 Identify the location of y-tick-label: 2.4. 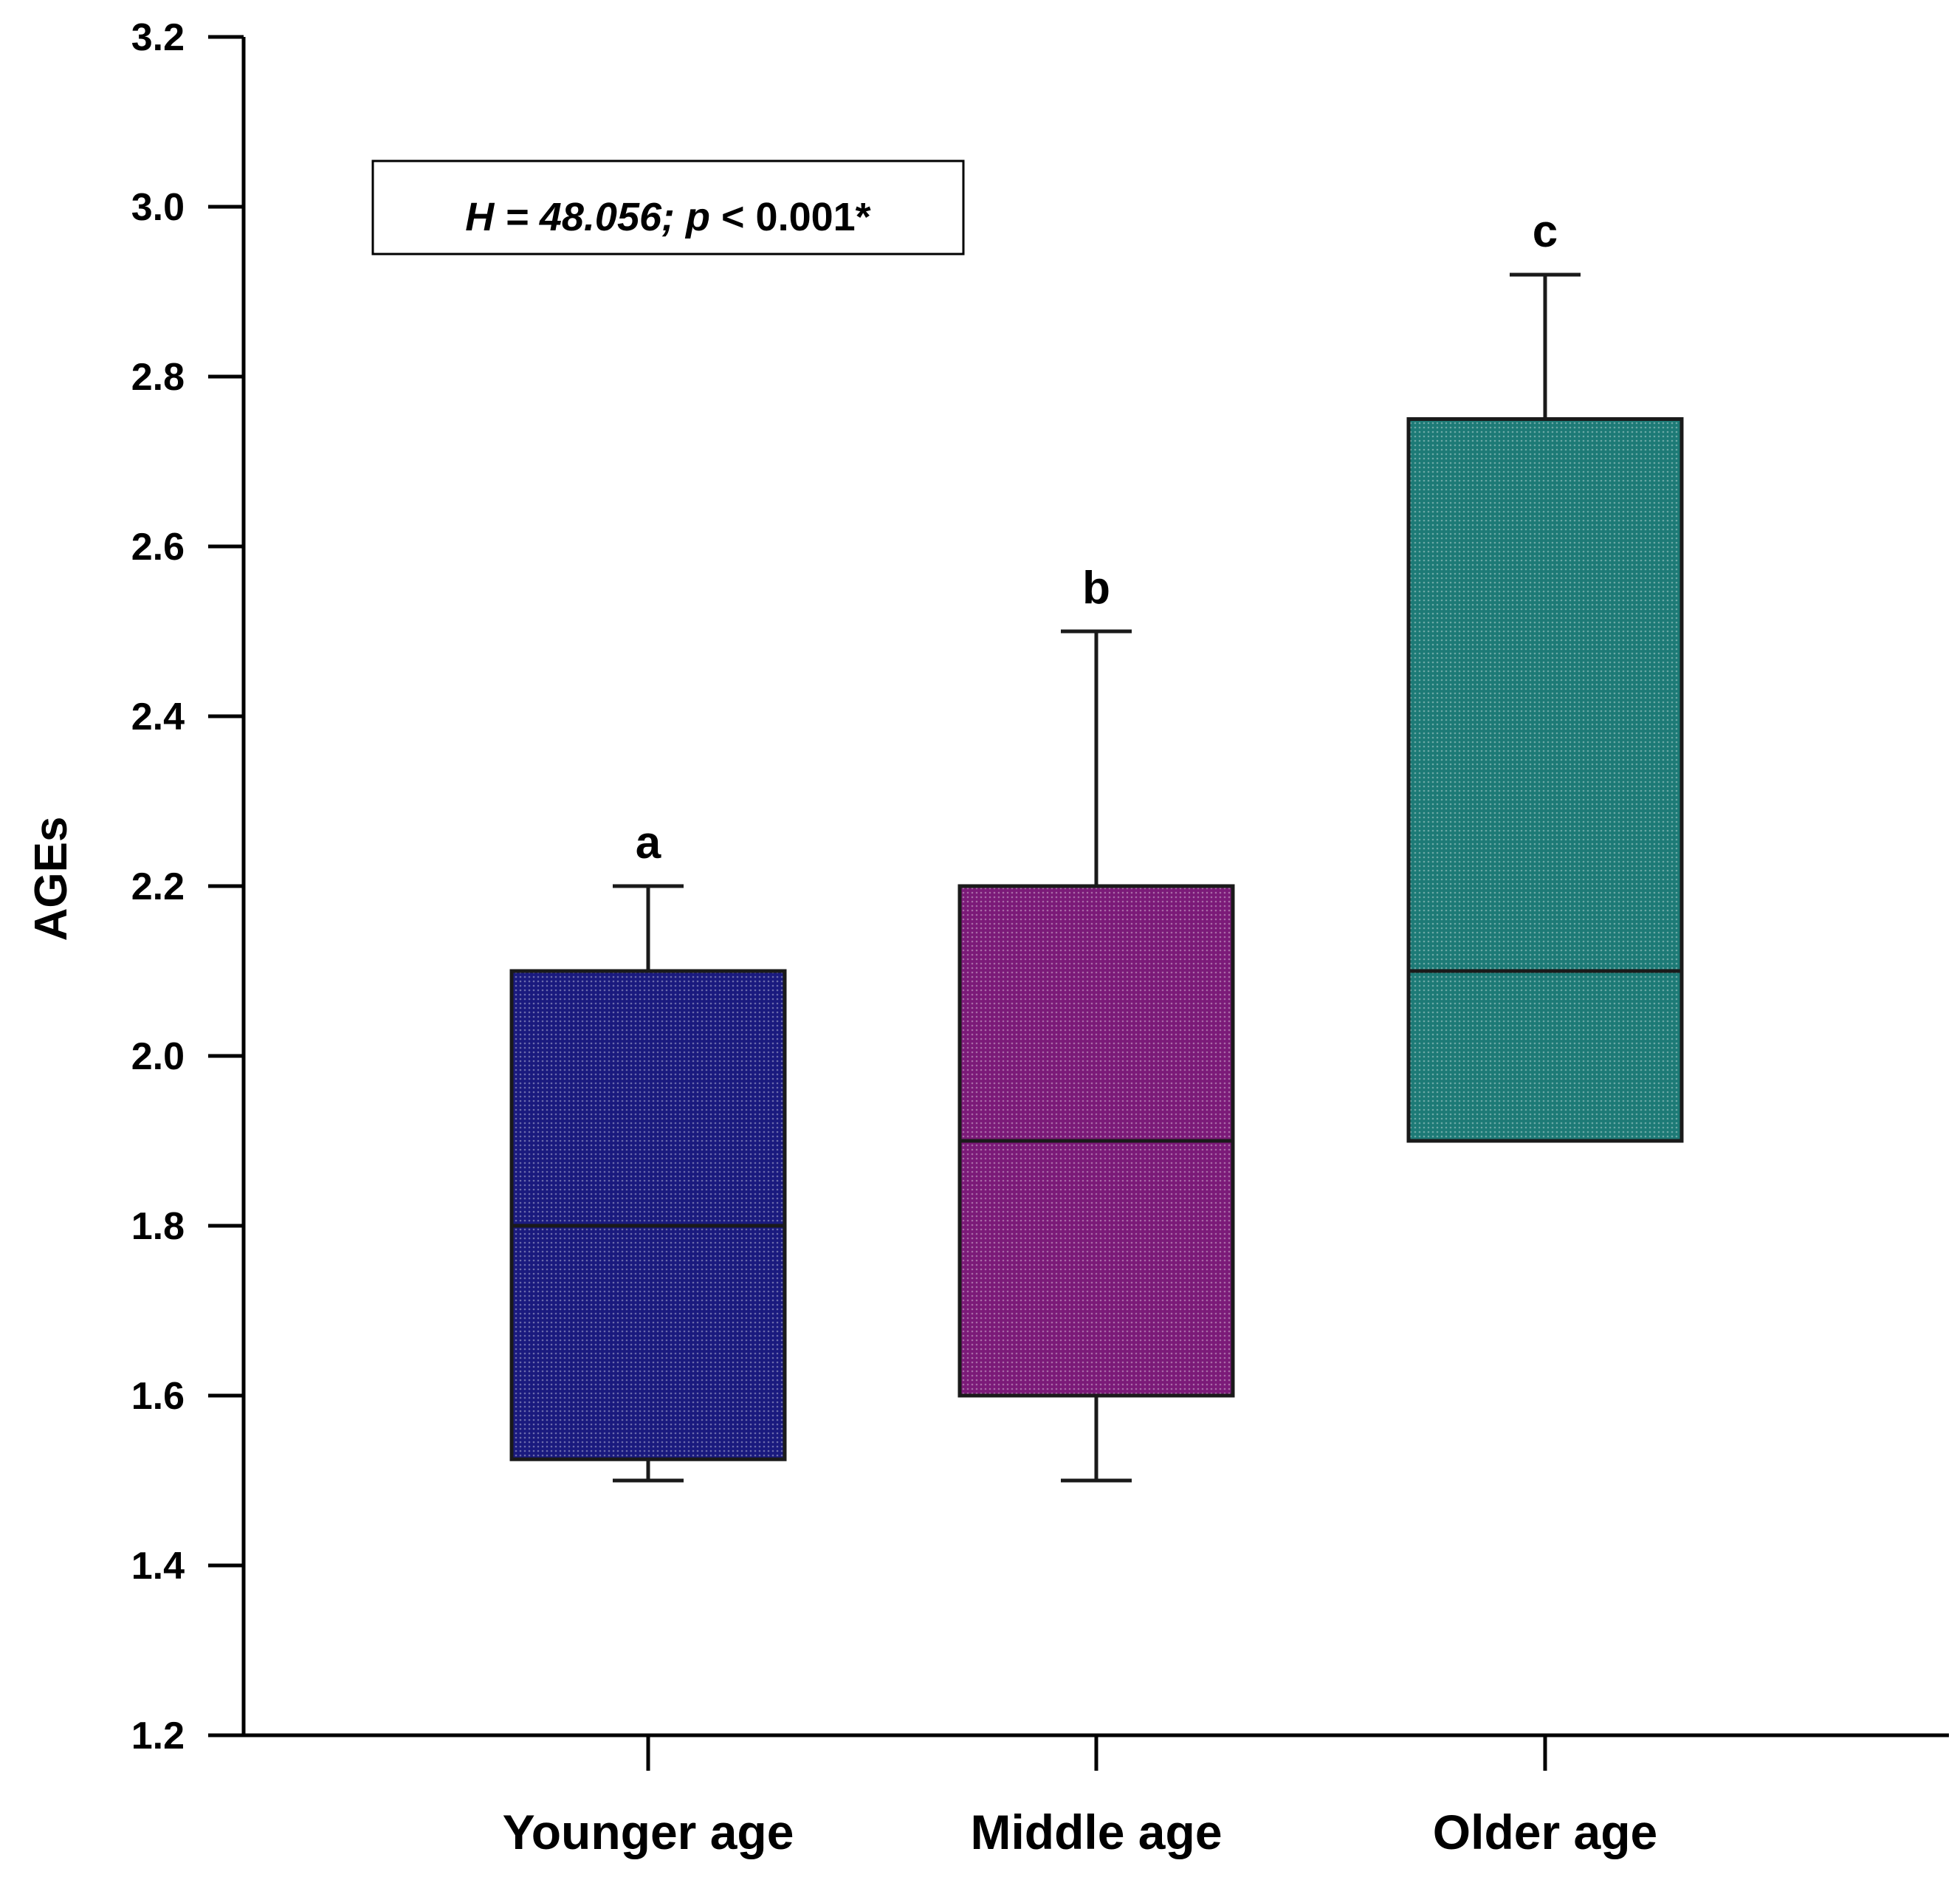
(158, 717).